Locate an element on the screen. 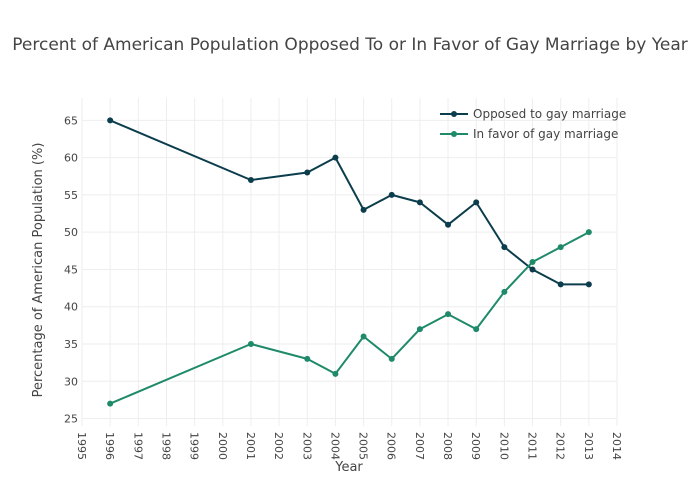 Image resolution: width=700 pixels, height=500 pixels. y-tick-label: 50 is located at coordinates (71, 232).